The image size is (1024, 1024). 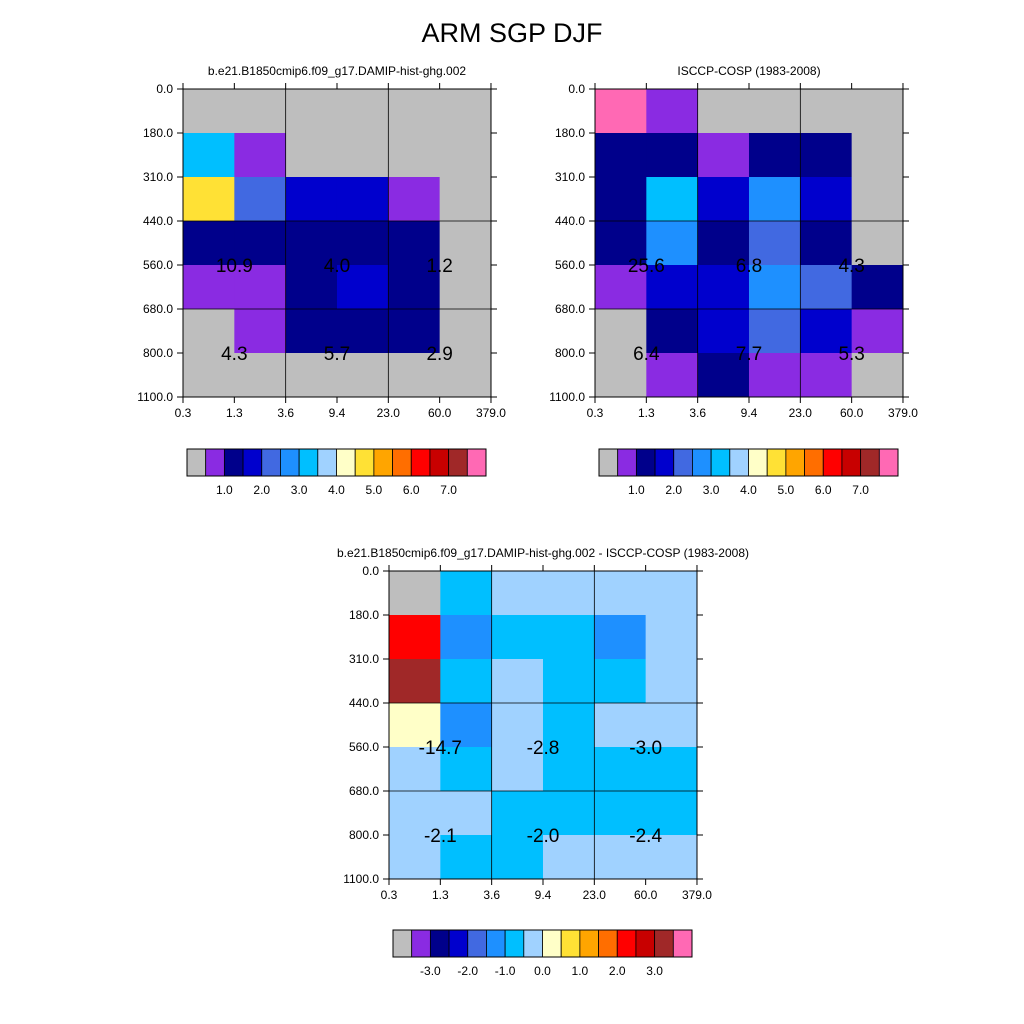 What do you see at coordinates (389, 413) in the screenshot?
I see `x-tick-label: 23.0` at bounding box center [389, 413].